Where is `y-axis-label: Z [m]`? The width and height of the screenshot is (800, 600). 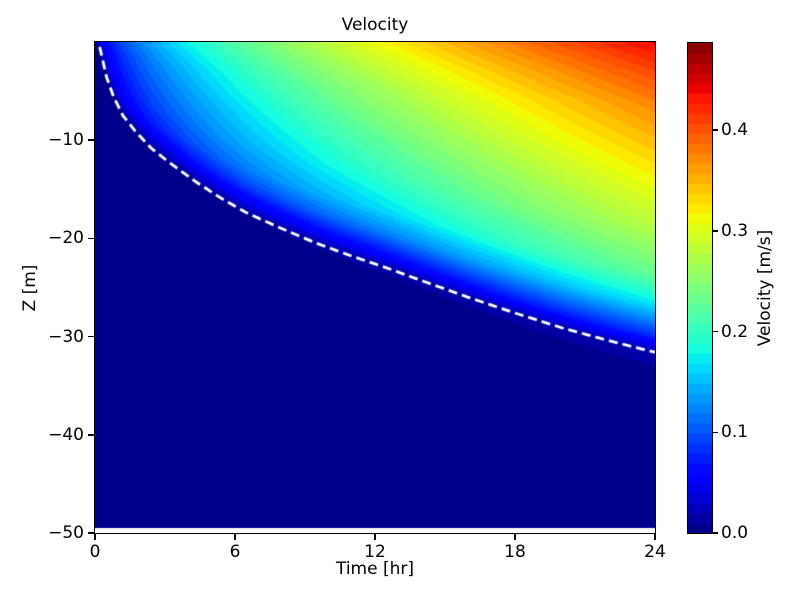 y-axis-label: Z [m] is located at coordinates (30, 288).